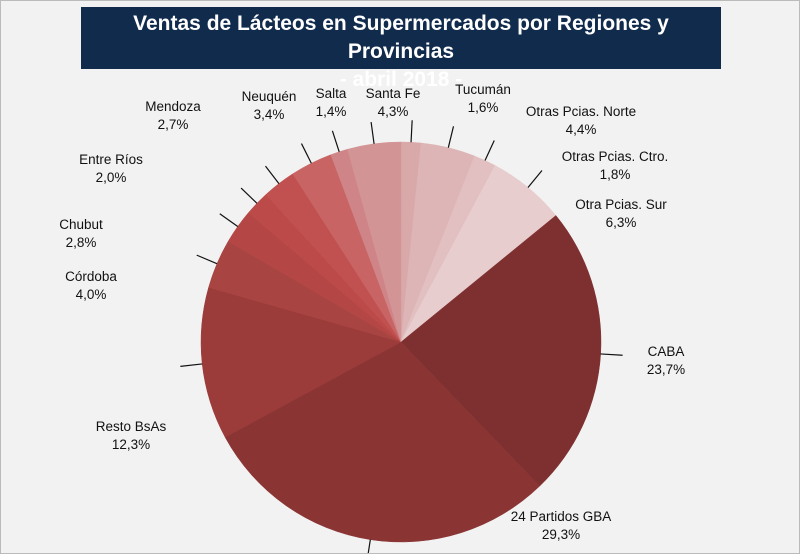 Image resolution: width=800 pixels, height=554 pixels. Describe the element at coordinates (483, 98) in the screenshot. I see `data-label: Tucumán 1,6%` at that location.